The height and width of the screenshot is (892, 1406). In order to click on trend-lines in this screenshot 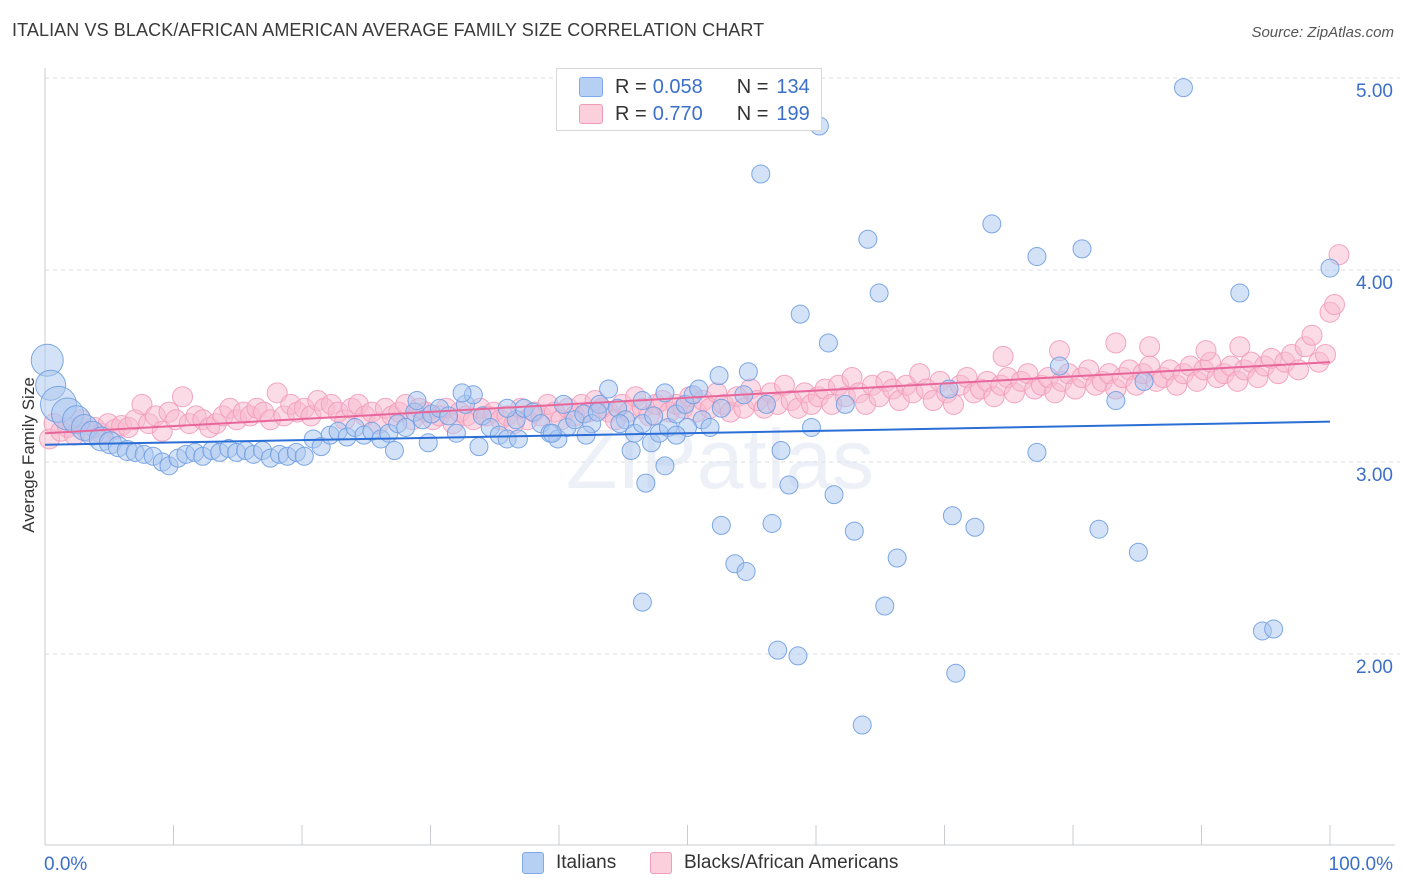, I will do `click(687, 403)`.